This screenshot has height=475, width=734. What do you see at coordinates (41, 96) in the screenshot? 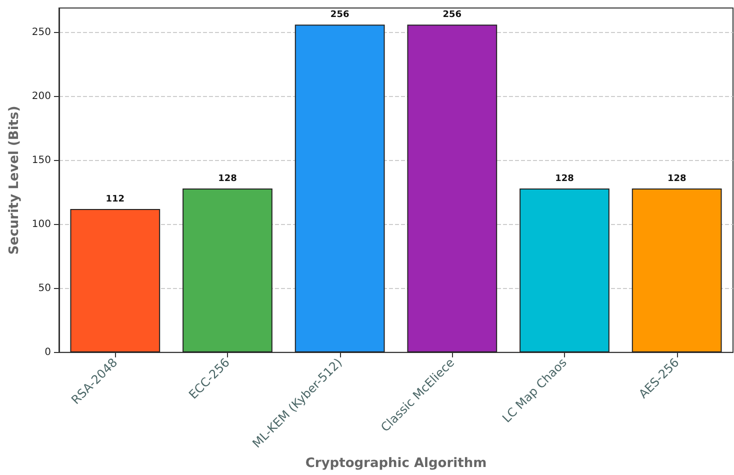
I see `y-tick-label: 200` at bounding box center [41, 96].